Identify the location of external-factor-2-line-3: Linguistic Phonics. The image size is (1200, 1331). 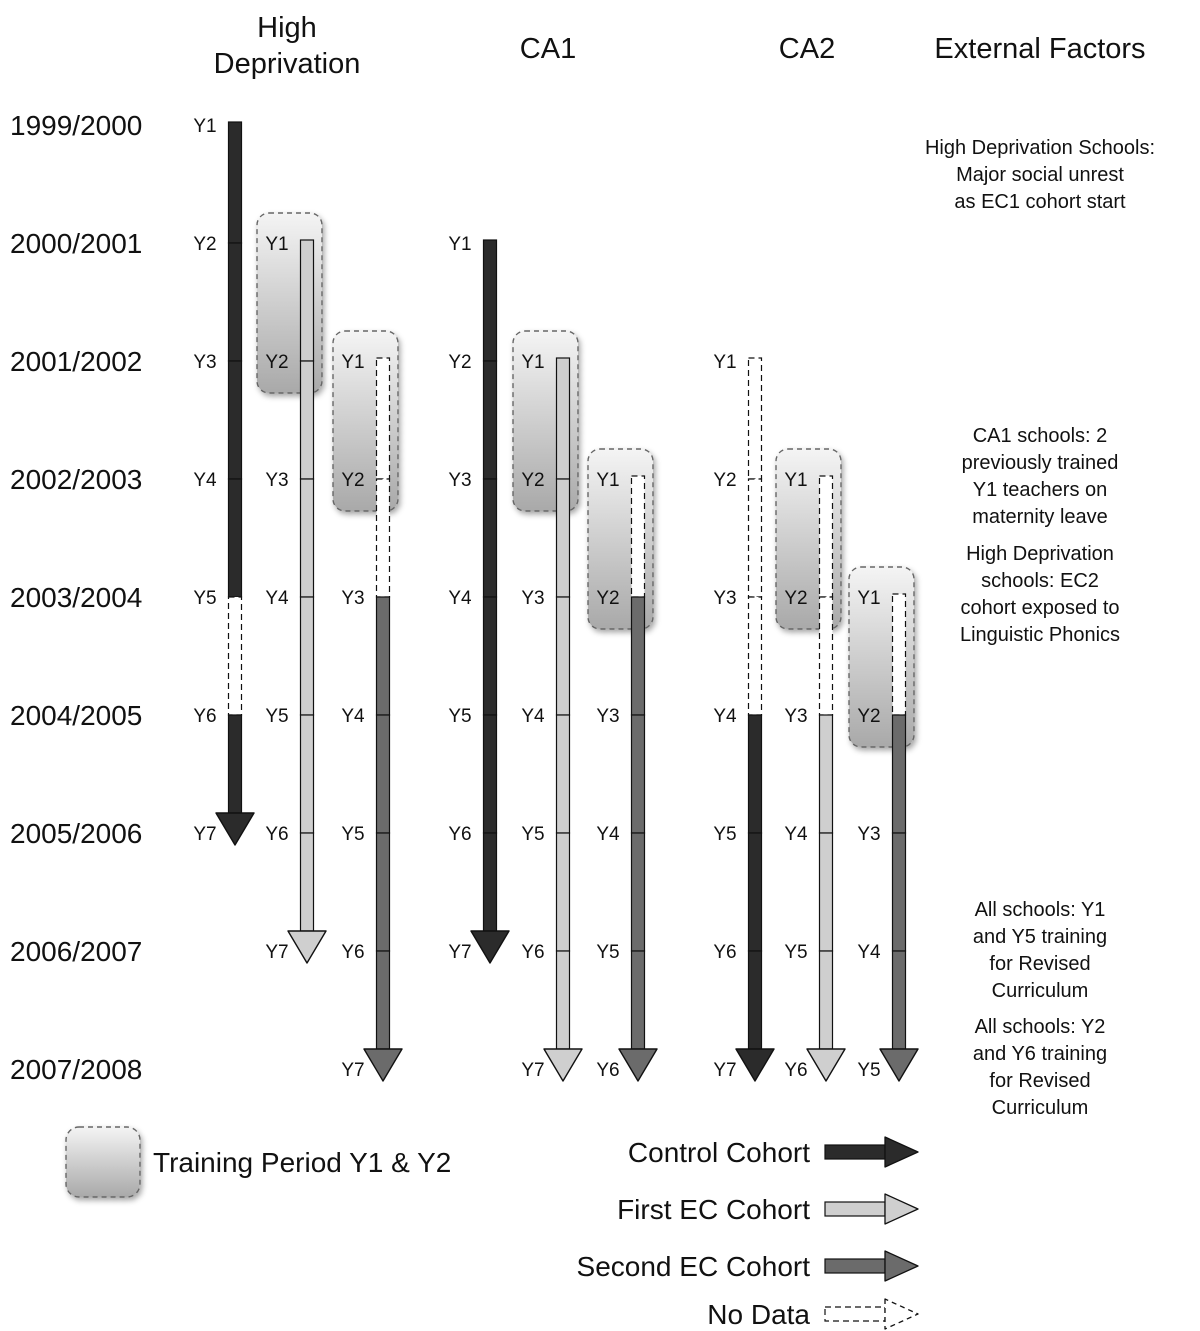
(1040, 635).